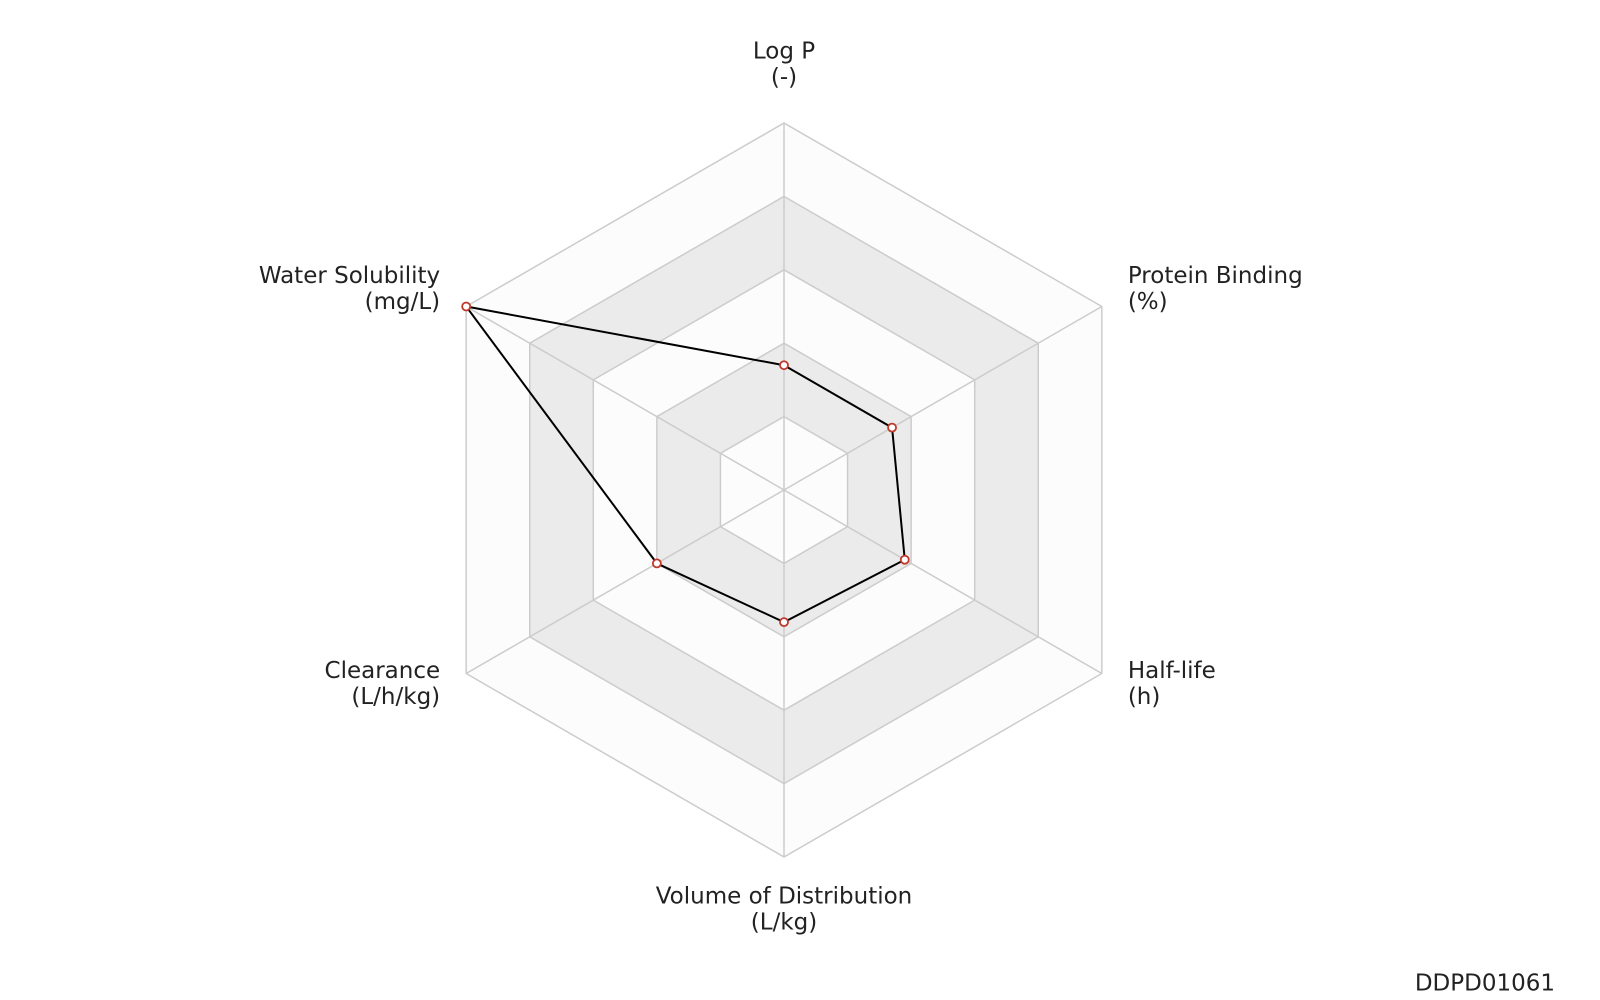 The image size is (1600, 1000). Describe the element at coordinates (1172, 671) in the screenshot. I see `axis-label: Half-life` at that location.